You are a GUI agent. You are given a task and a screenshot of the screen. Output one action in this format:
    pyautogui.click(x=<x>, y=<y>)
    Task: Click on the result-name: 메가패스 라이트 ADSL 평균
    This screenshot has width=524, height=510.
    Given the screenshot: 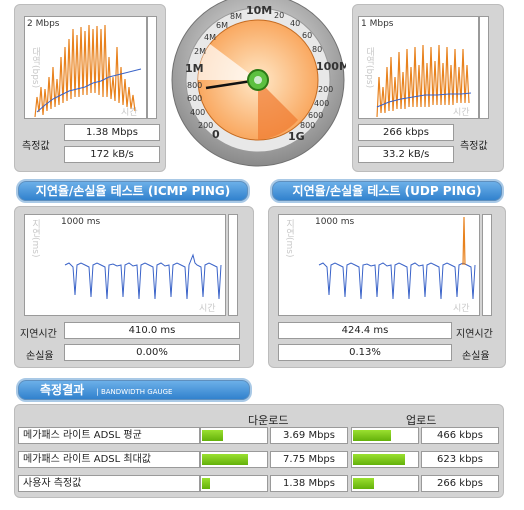 What is the action you would take?
    pyautogui.click(x=109, y=435)
    